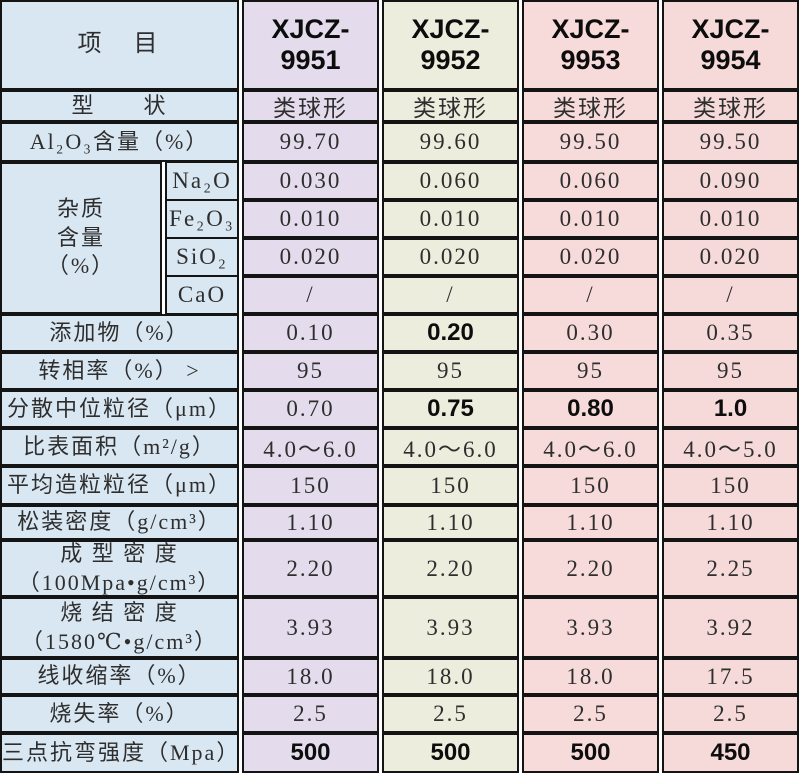  Describe the element at coordinates (590, 485) in the screenshot. I see `value-granule-p3: 150` at that location.